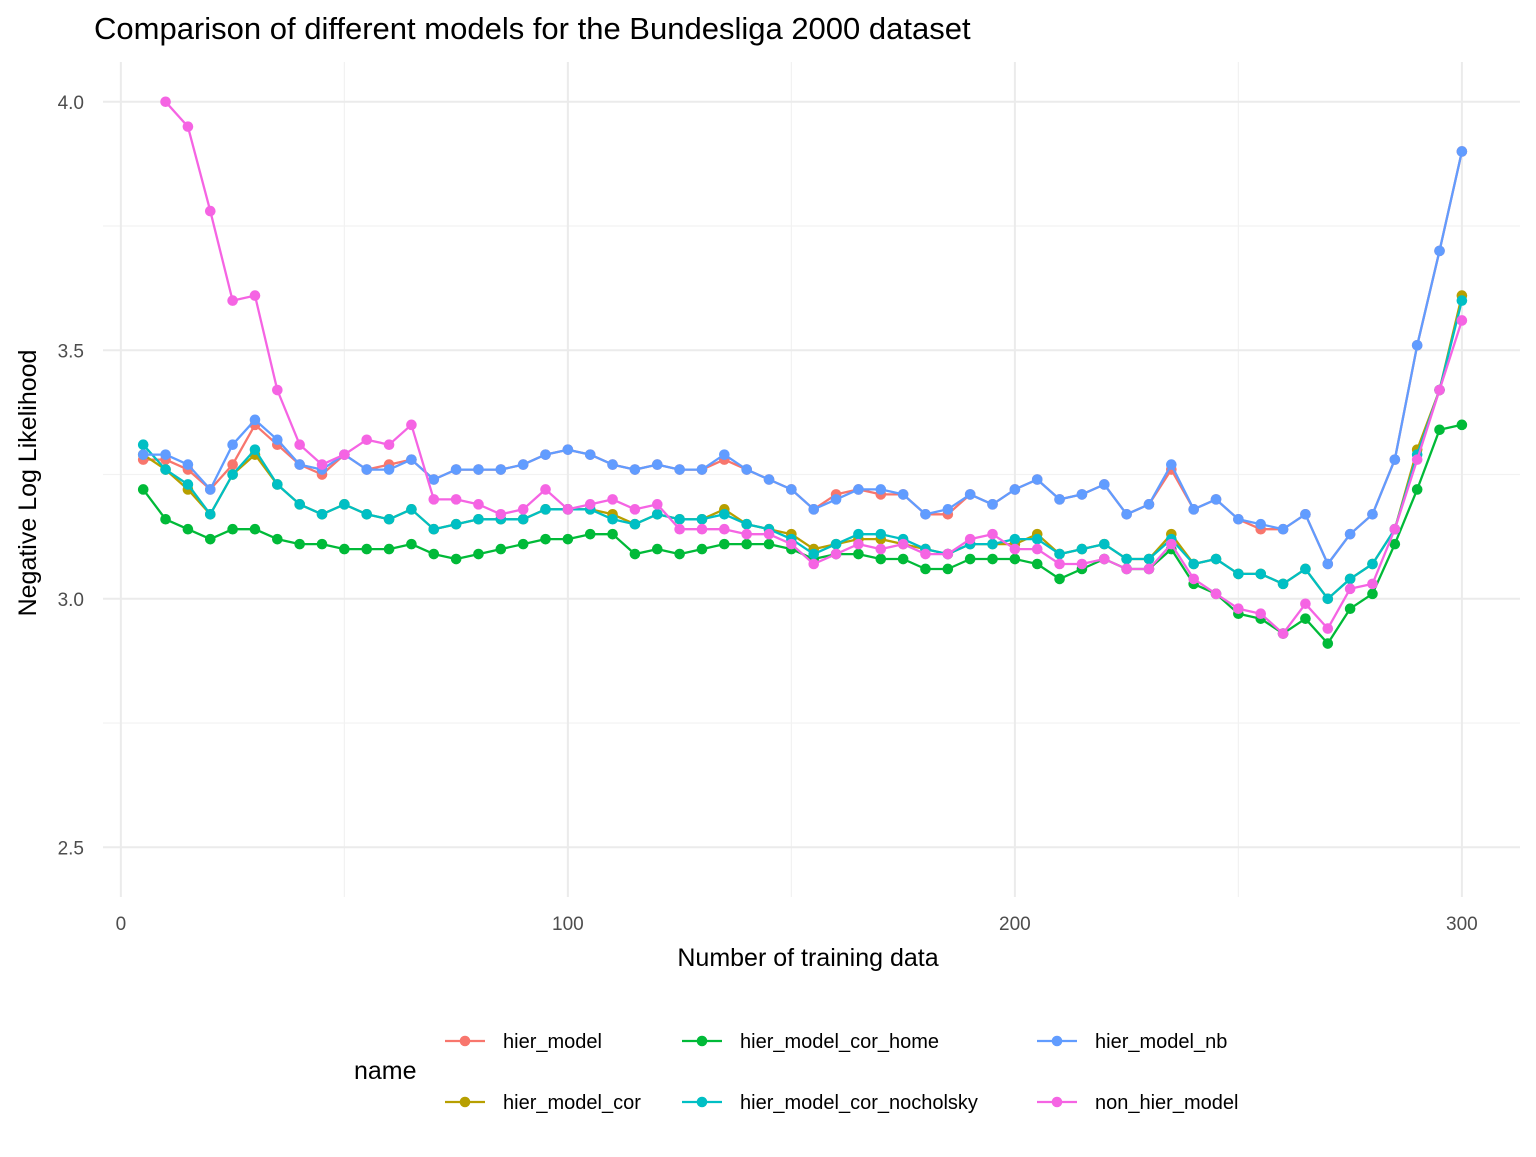 The image size is (1536, 1157). What do you see at coordinates (1015, 924) in the screenshot?
I see `x-tick-label: 200` at bounding box center [1015, 924].